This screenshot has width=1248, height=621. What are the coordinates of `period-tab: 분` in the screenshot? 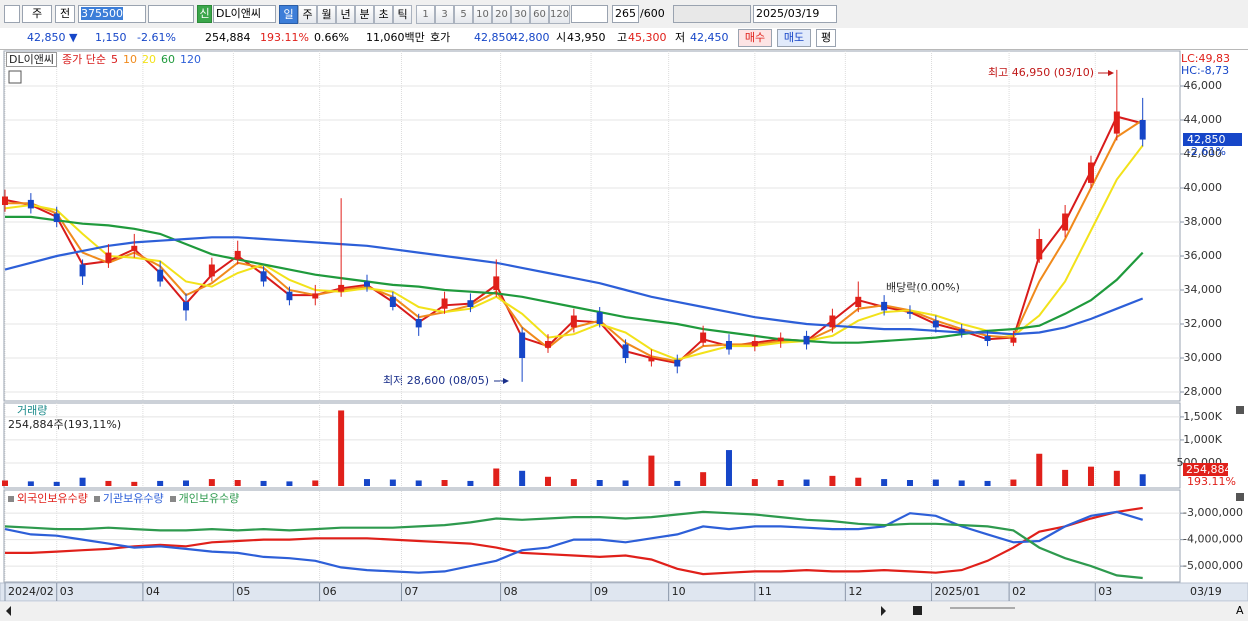 It's located at (364, 14).